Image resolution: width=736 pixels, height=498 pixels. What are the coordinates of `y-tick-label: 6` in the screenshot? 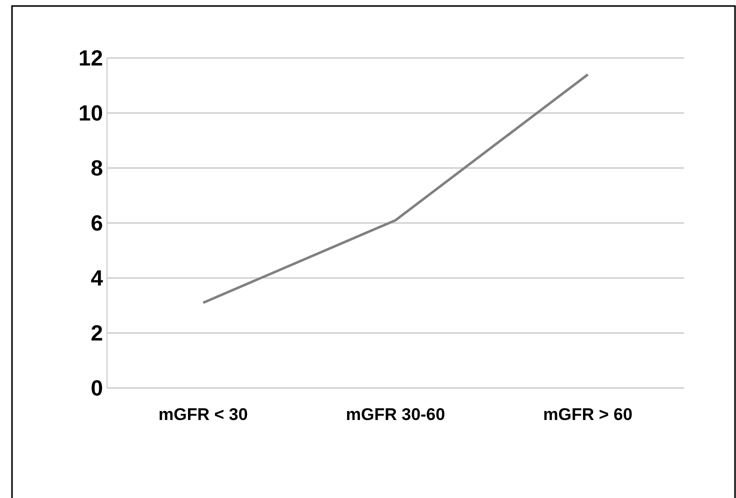 It's located at (96, 223).